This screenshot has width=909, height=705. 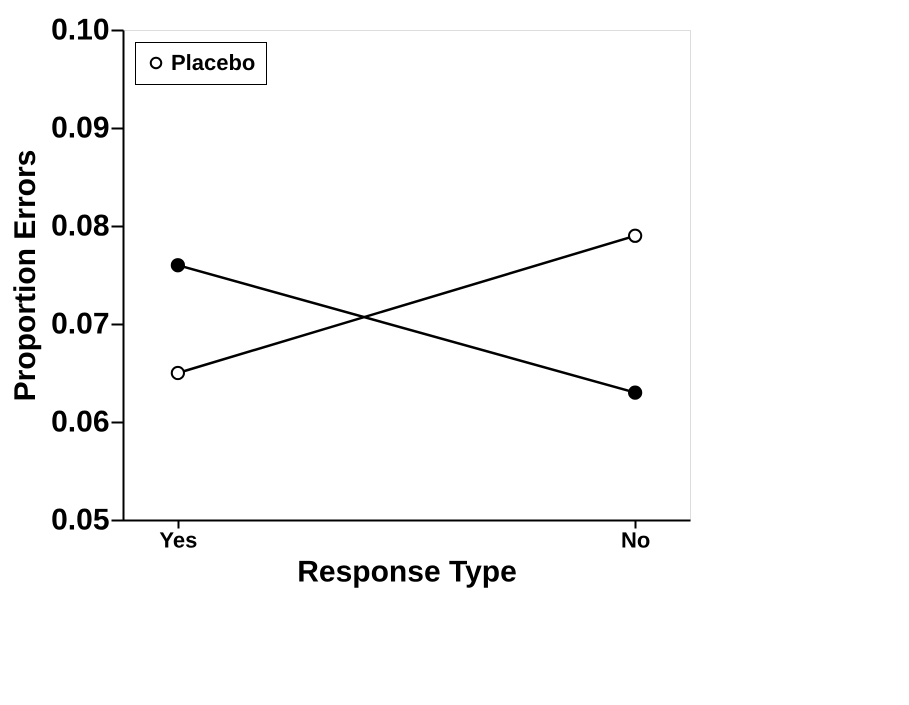 What do you see at coordinates (213, 62) in the screenshot?
I see `legend-label: Placebo` at bounding box center [213, 62].